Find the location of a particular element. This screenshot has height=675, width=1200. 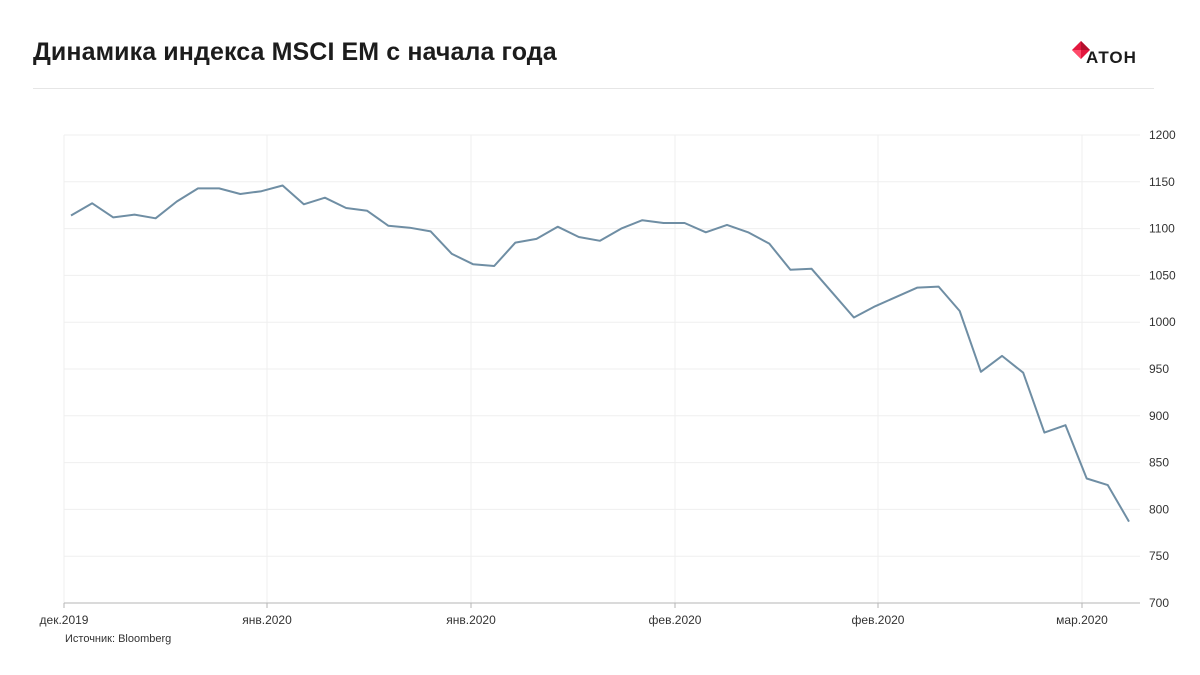

y-tick-label: 900 is located at coordinates (1159, 416).